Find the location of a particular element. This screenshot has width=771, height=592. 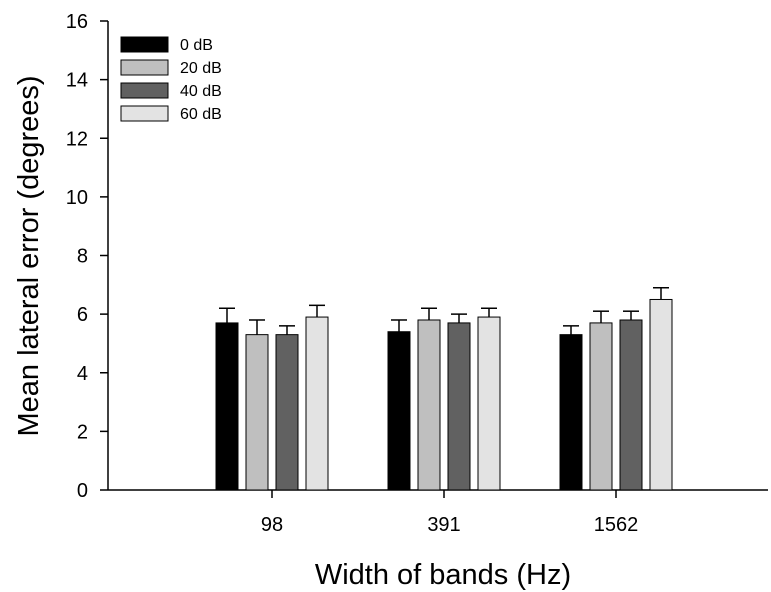

y-tick-label: 10 is located at coordinates (77, 198).